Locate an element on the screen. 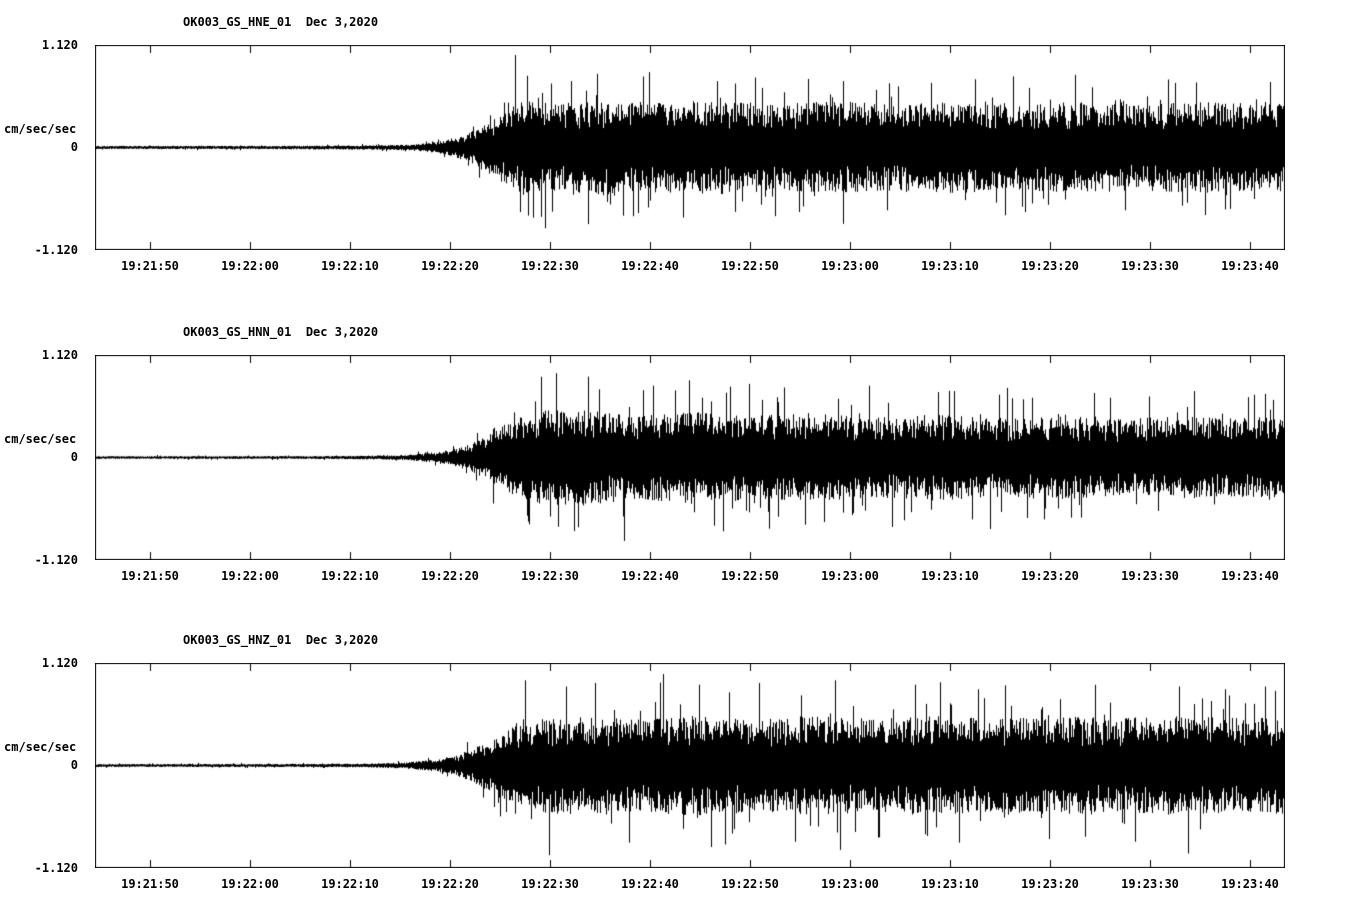  panel-title: OK003_GS_HNE_01 Dec 3,2020 is located at coordinates (281, 22).